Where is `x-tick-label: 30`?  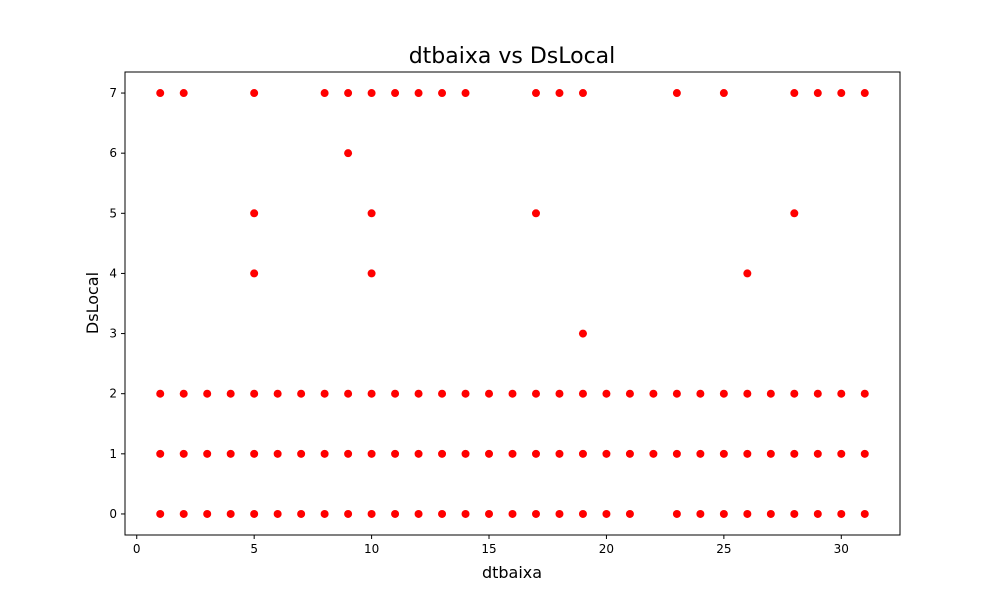
x-tick-label: 30 is located at coordinates (841, 549).